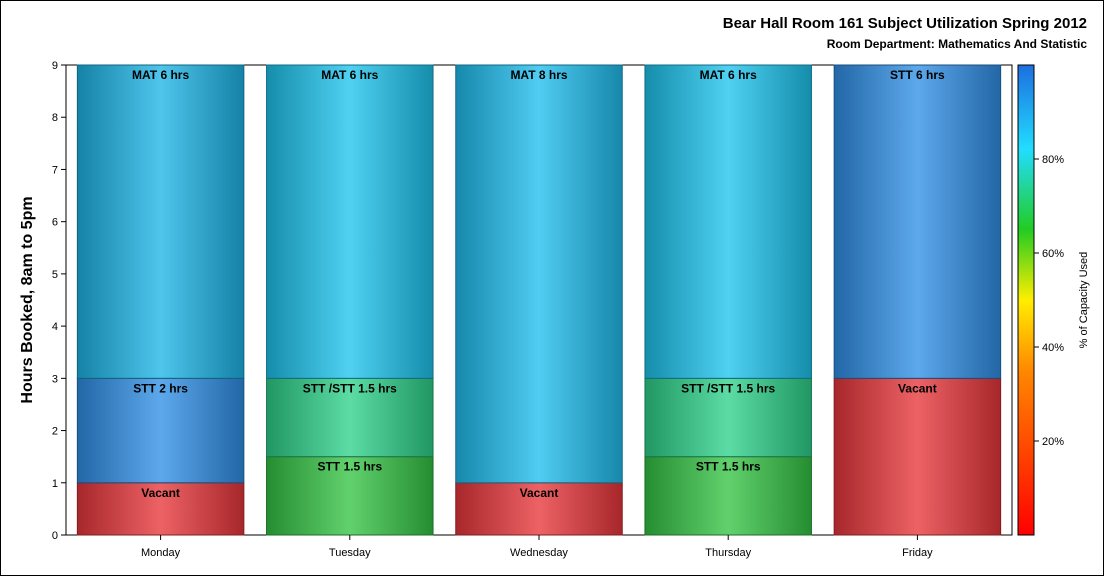 The height and width of the screenshot is (576, 1104). What do you see at coordinates (27, 299) in the screenshot?
I see `y-axis-label: Hours Booked, 8am to 5pm` at bounding box center [27, 299].